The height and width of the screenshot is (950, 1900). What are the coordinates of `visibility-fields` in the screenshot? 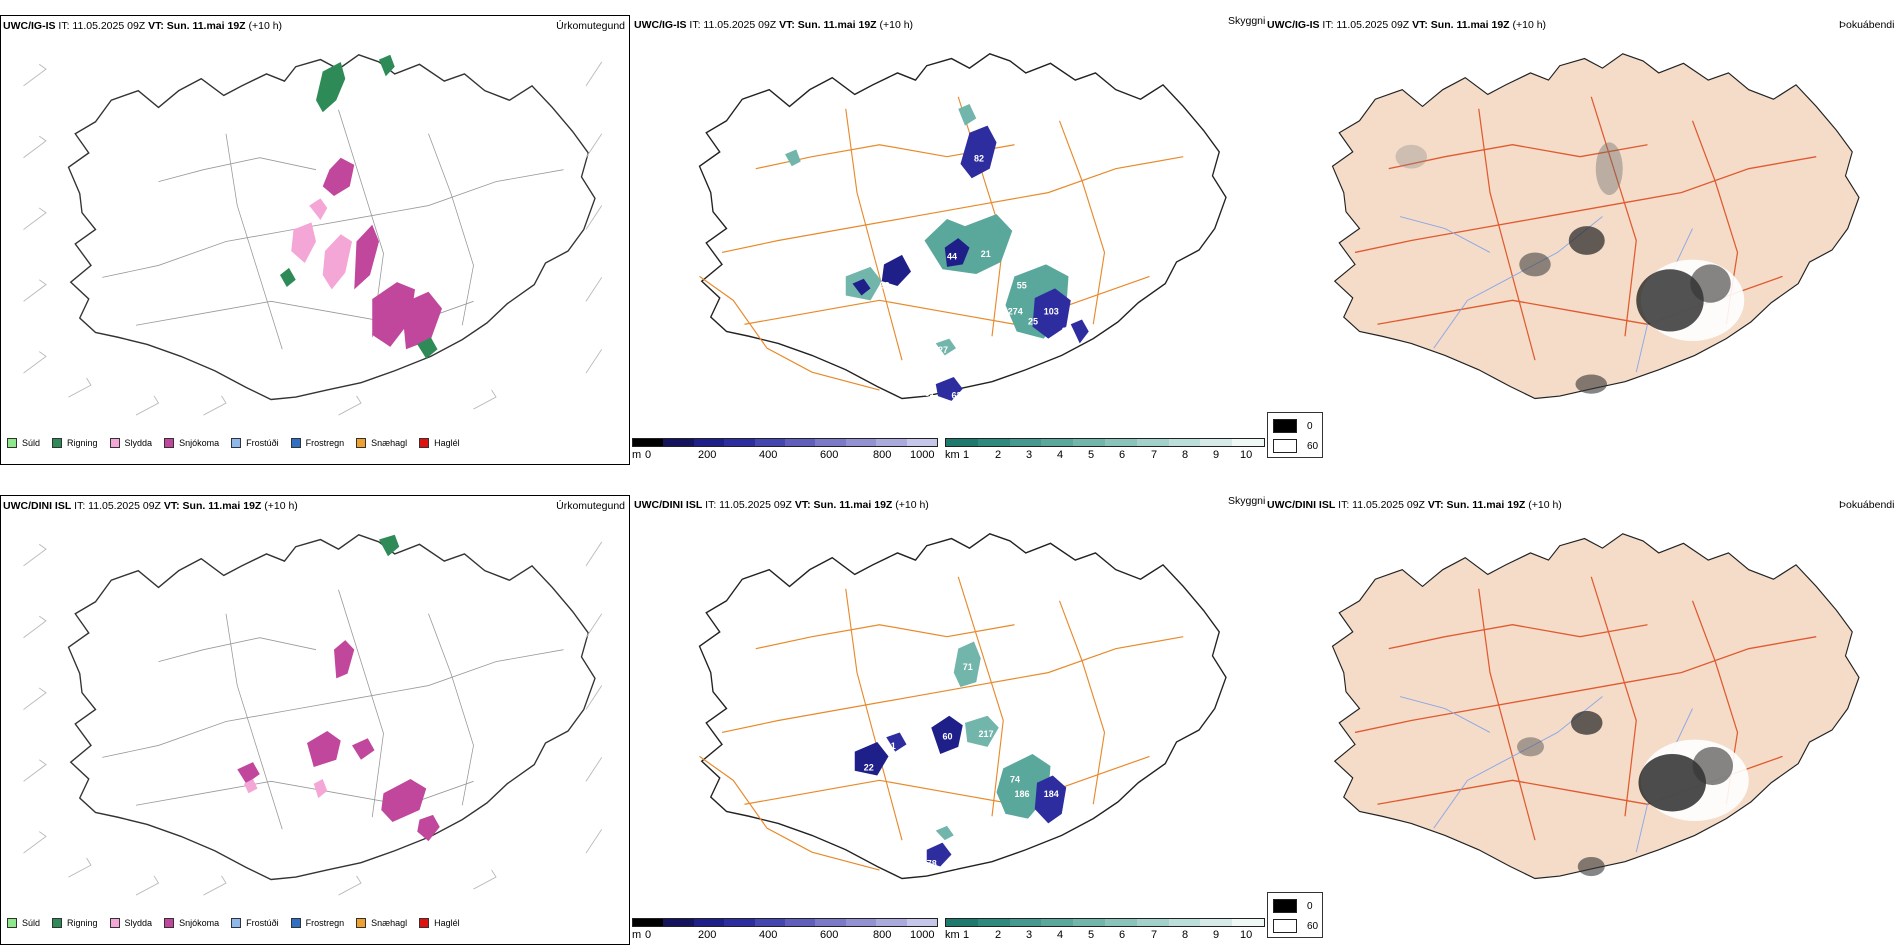 It's located at (937, 252).